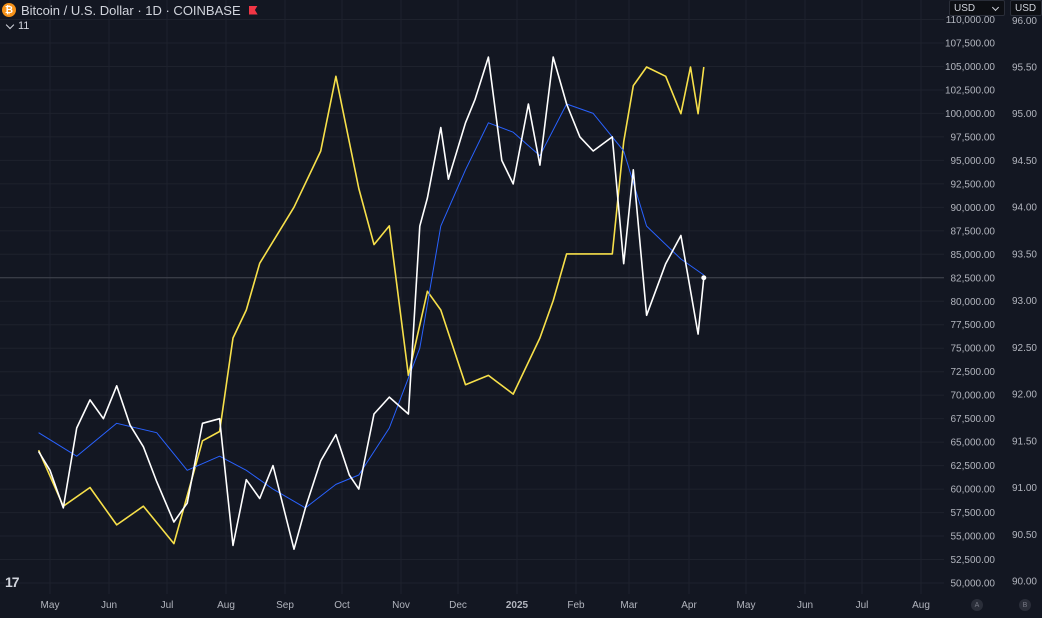 The height and width of the screenshot is (618, 1042). Describe the element at coordinates (1024, 488) in the screenshot. I see `y-tick-label-secondary: 91.00` at that location.